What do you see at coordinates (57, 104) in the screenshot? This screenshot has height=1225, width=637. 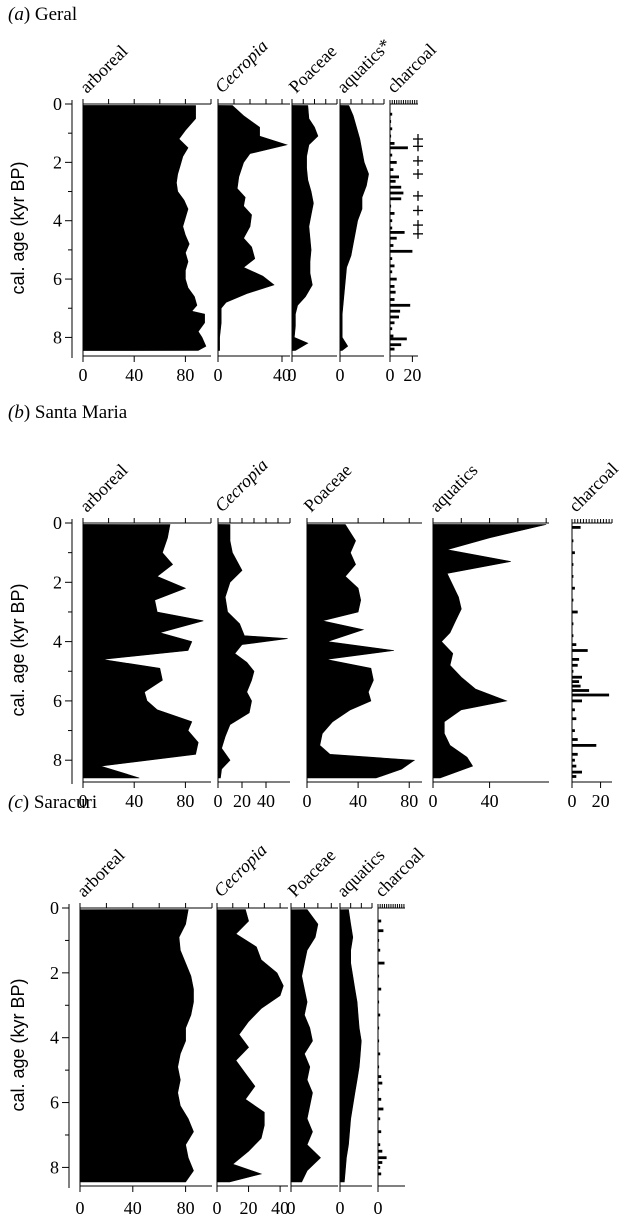 I see `y-tick-label: 0` at bounding box center [57, 104].